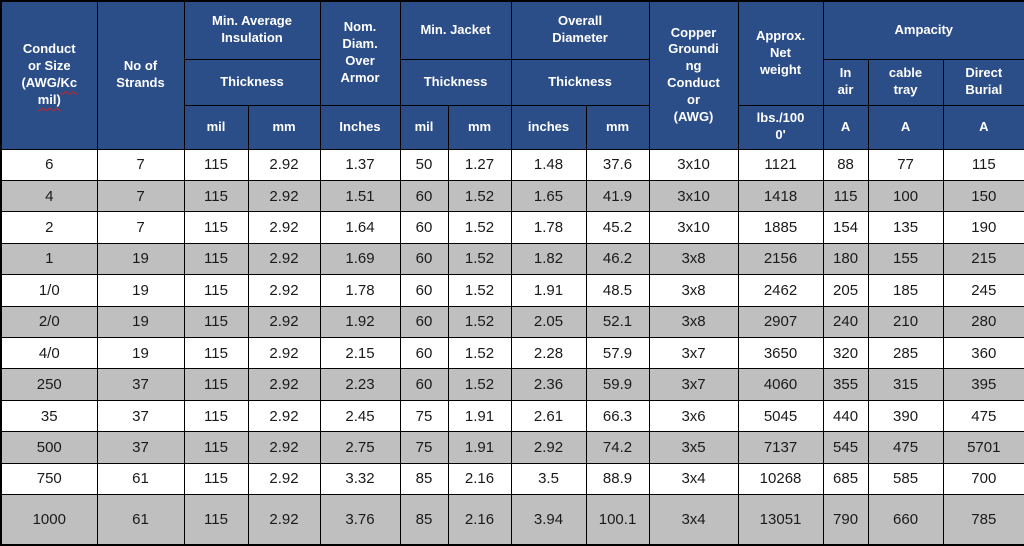 The image size is (1024, 546). What do you see at coordinates (252, 82) in the screenshot?
I see `header-insulation-thickness: Thickness` at bounding box center [252, 82].